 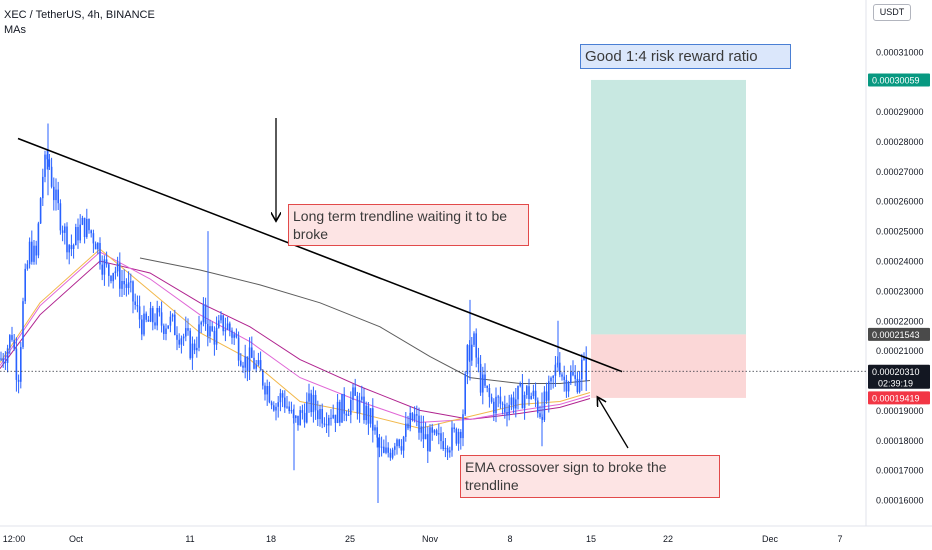 What do you see at coordinates (76, 539) in the screenshot?
I see `x-tick-label: Oct` at bounding box center [76, 539].